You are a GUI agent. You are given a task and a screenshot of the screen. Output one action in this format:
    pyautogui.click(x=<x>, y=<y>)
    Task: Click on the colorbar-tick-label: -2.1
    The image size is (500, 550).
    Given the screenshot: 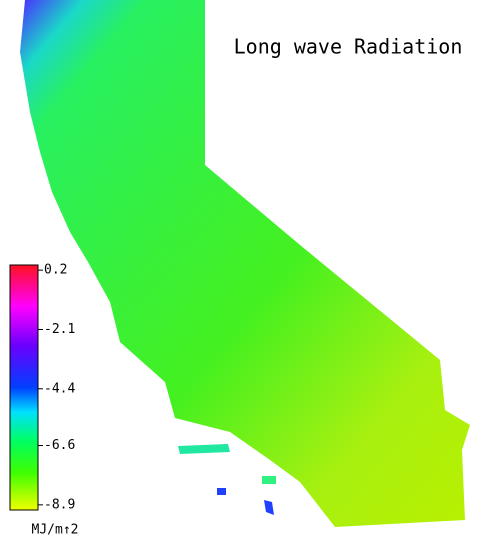 What is the action you would take?
    pyautogui.click(x=59, y=329)
    